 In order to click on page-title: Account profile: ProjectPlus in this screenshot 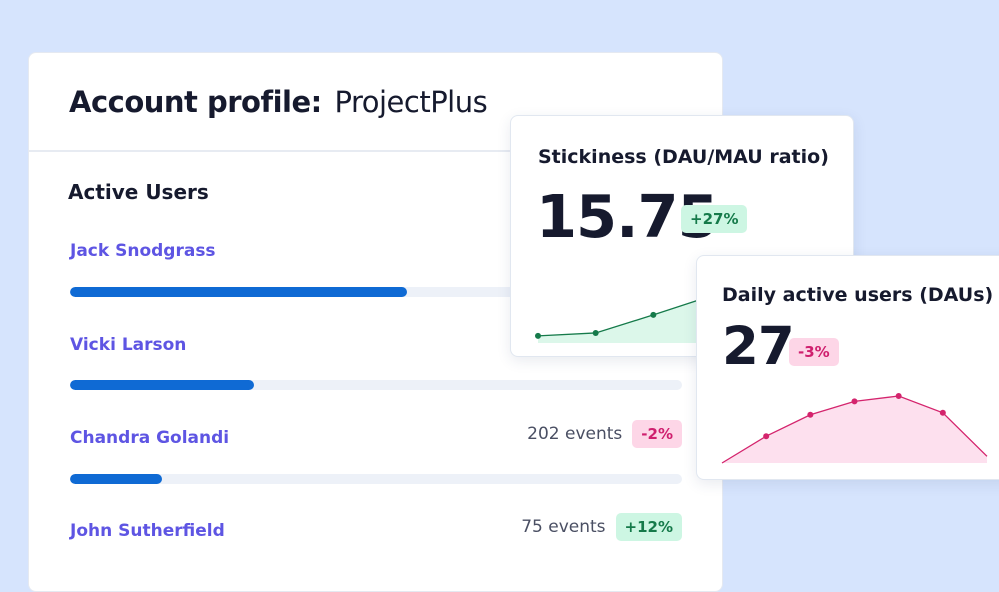, I will do `click(278, 101)`.